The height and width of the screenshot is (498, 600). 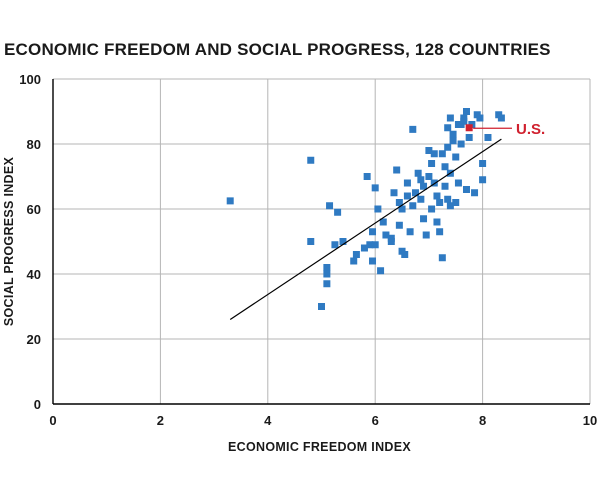 What do you see at coordinates (469, 128) in the screenshot?
I see `highlight-point` at bounding box center [469, 128].